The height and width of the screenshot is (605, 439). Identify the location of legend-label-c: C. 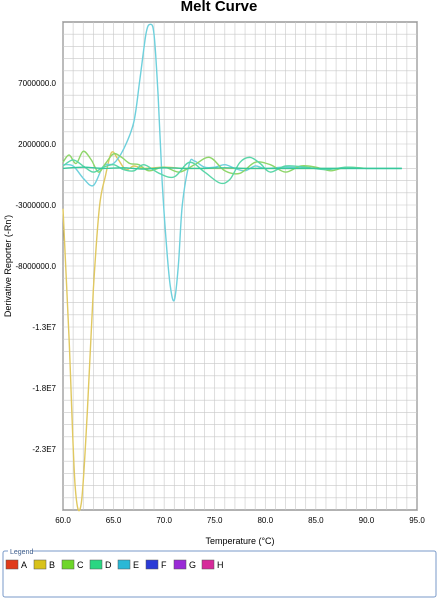
(80, 565).